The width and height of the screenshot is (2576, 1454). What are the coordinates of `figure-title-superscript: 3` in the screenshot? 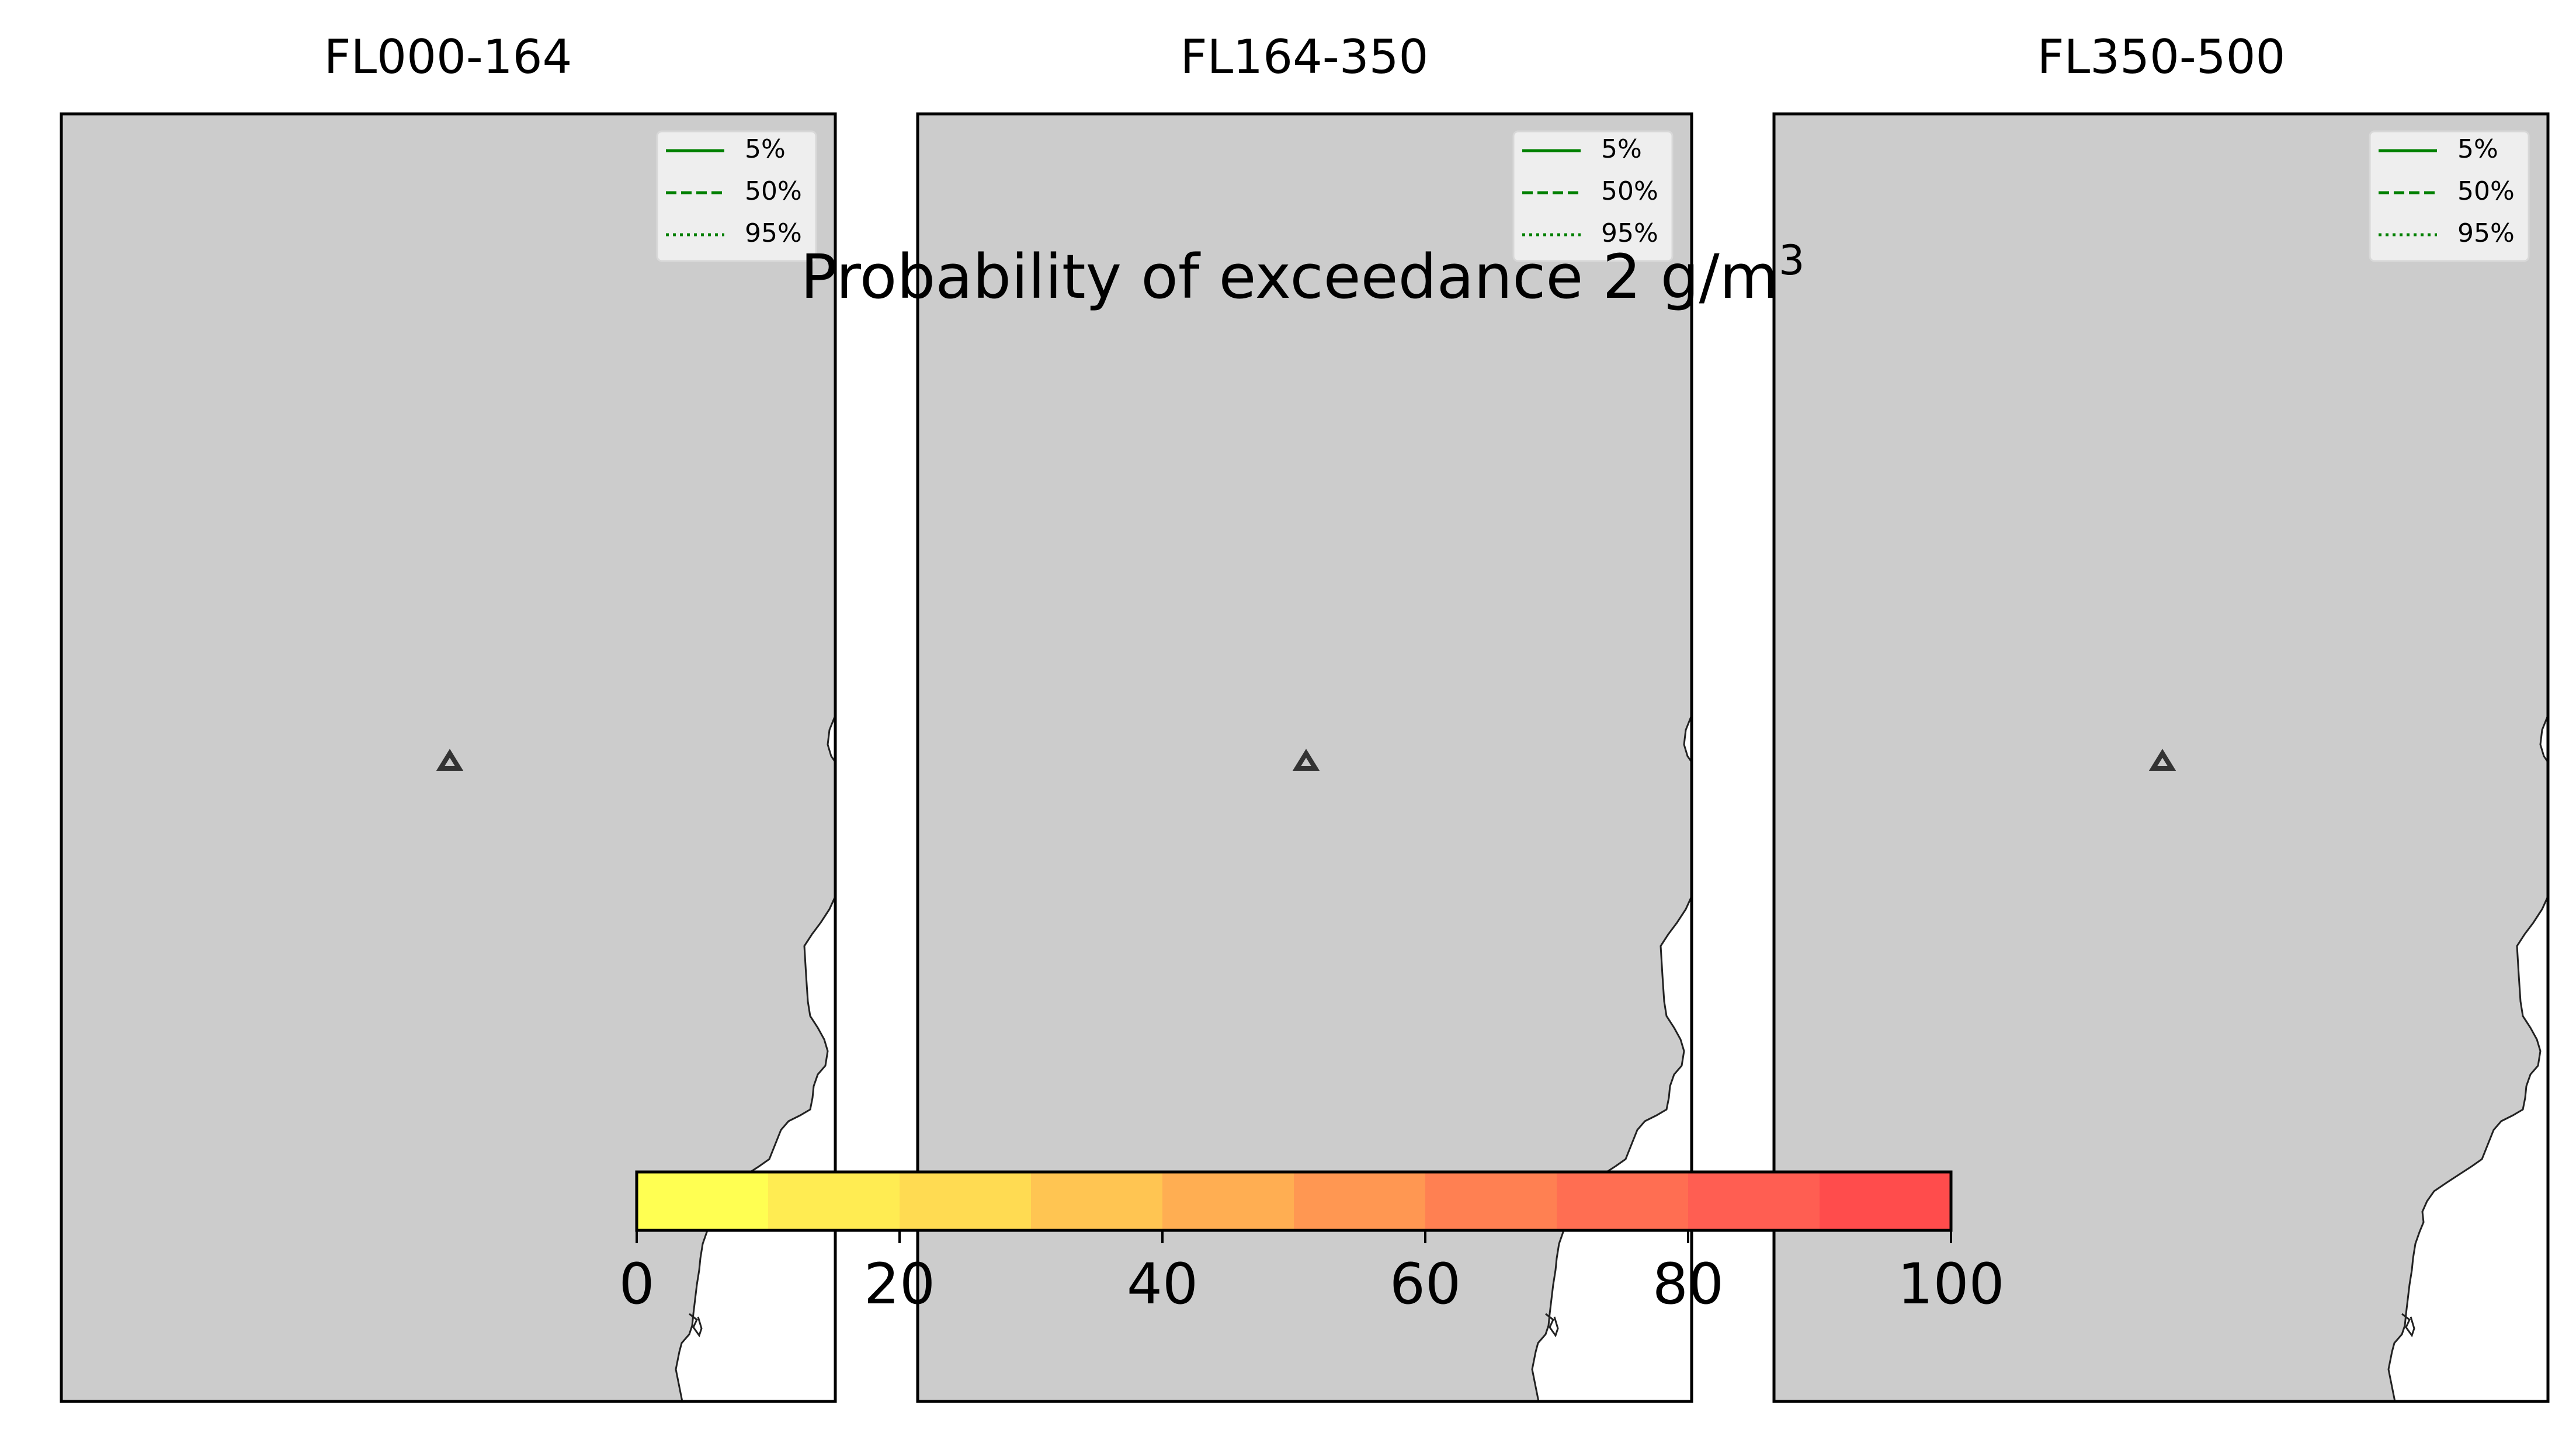 It's located at (1792, 260).